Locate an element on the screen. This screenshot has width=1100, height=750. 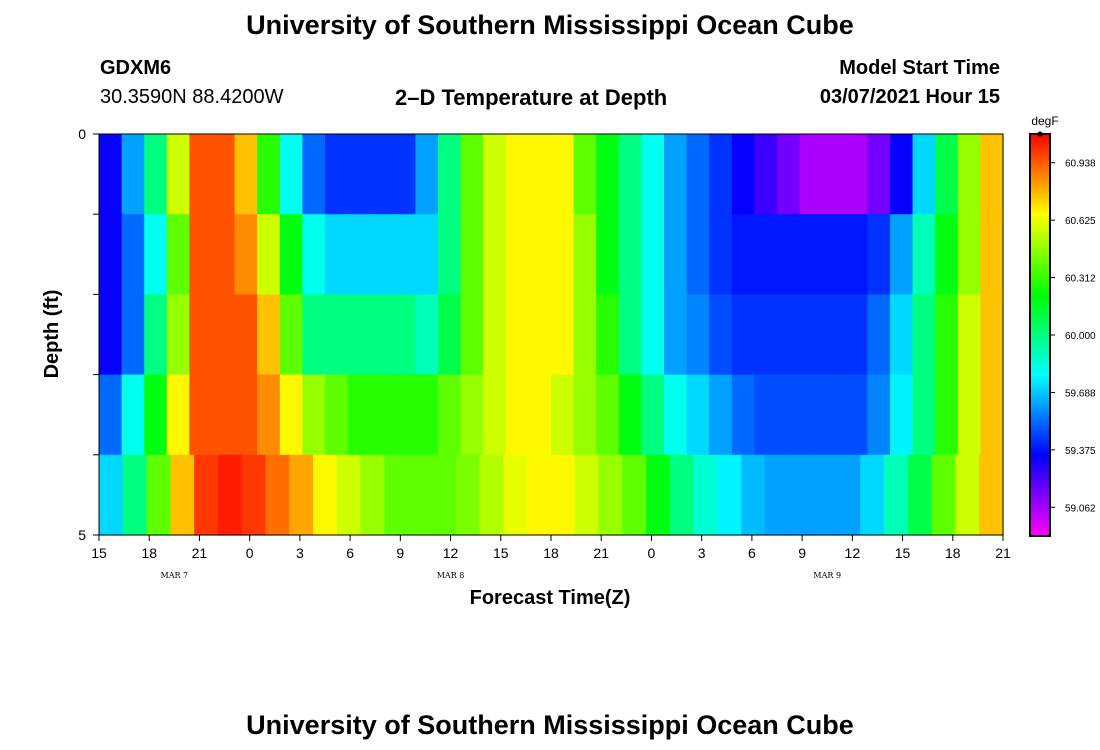
x-date-label: MAR 7 is located at coordinates (175, 575).